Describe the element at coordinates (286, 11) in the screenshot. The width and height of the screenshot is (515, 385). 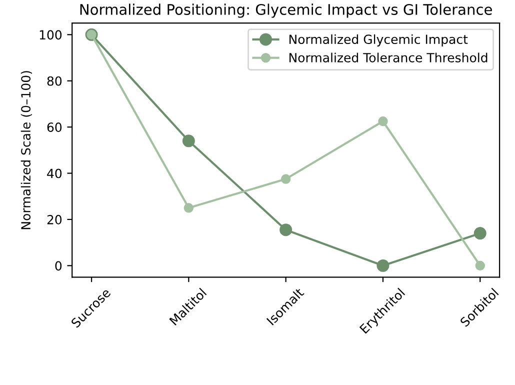
I see `chart-title: Normalized Positioning: Glycemic Impact vs GI Tolerance` at that location.